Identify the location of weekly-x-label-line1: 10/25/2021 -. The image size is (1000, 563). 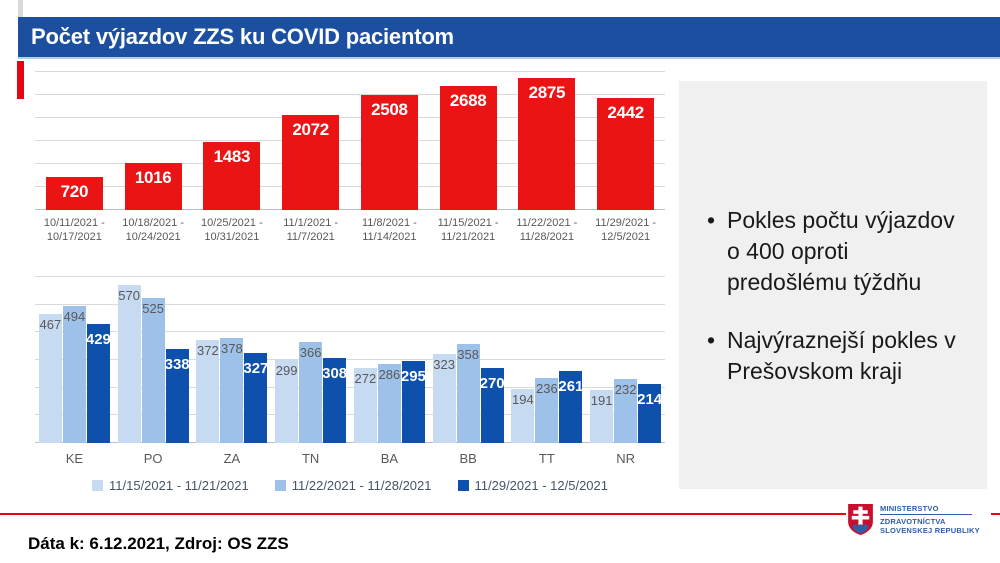
(231, 223).